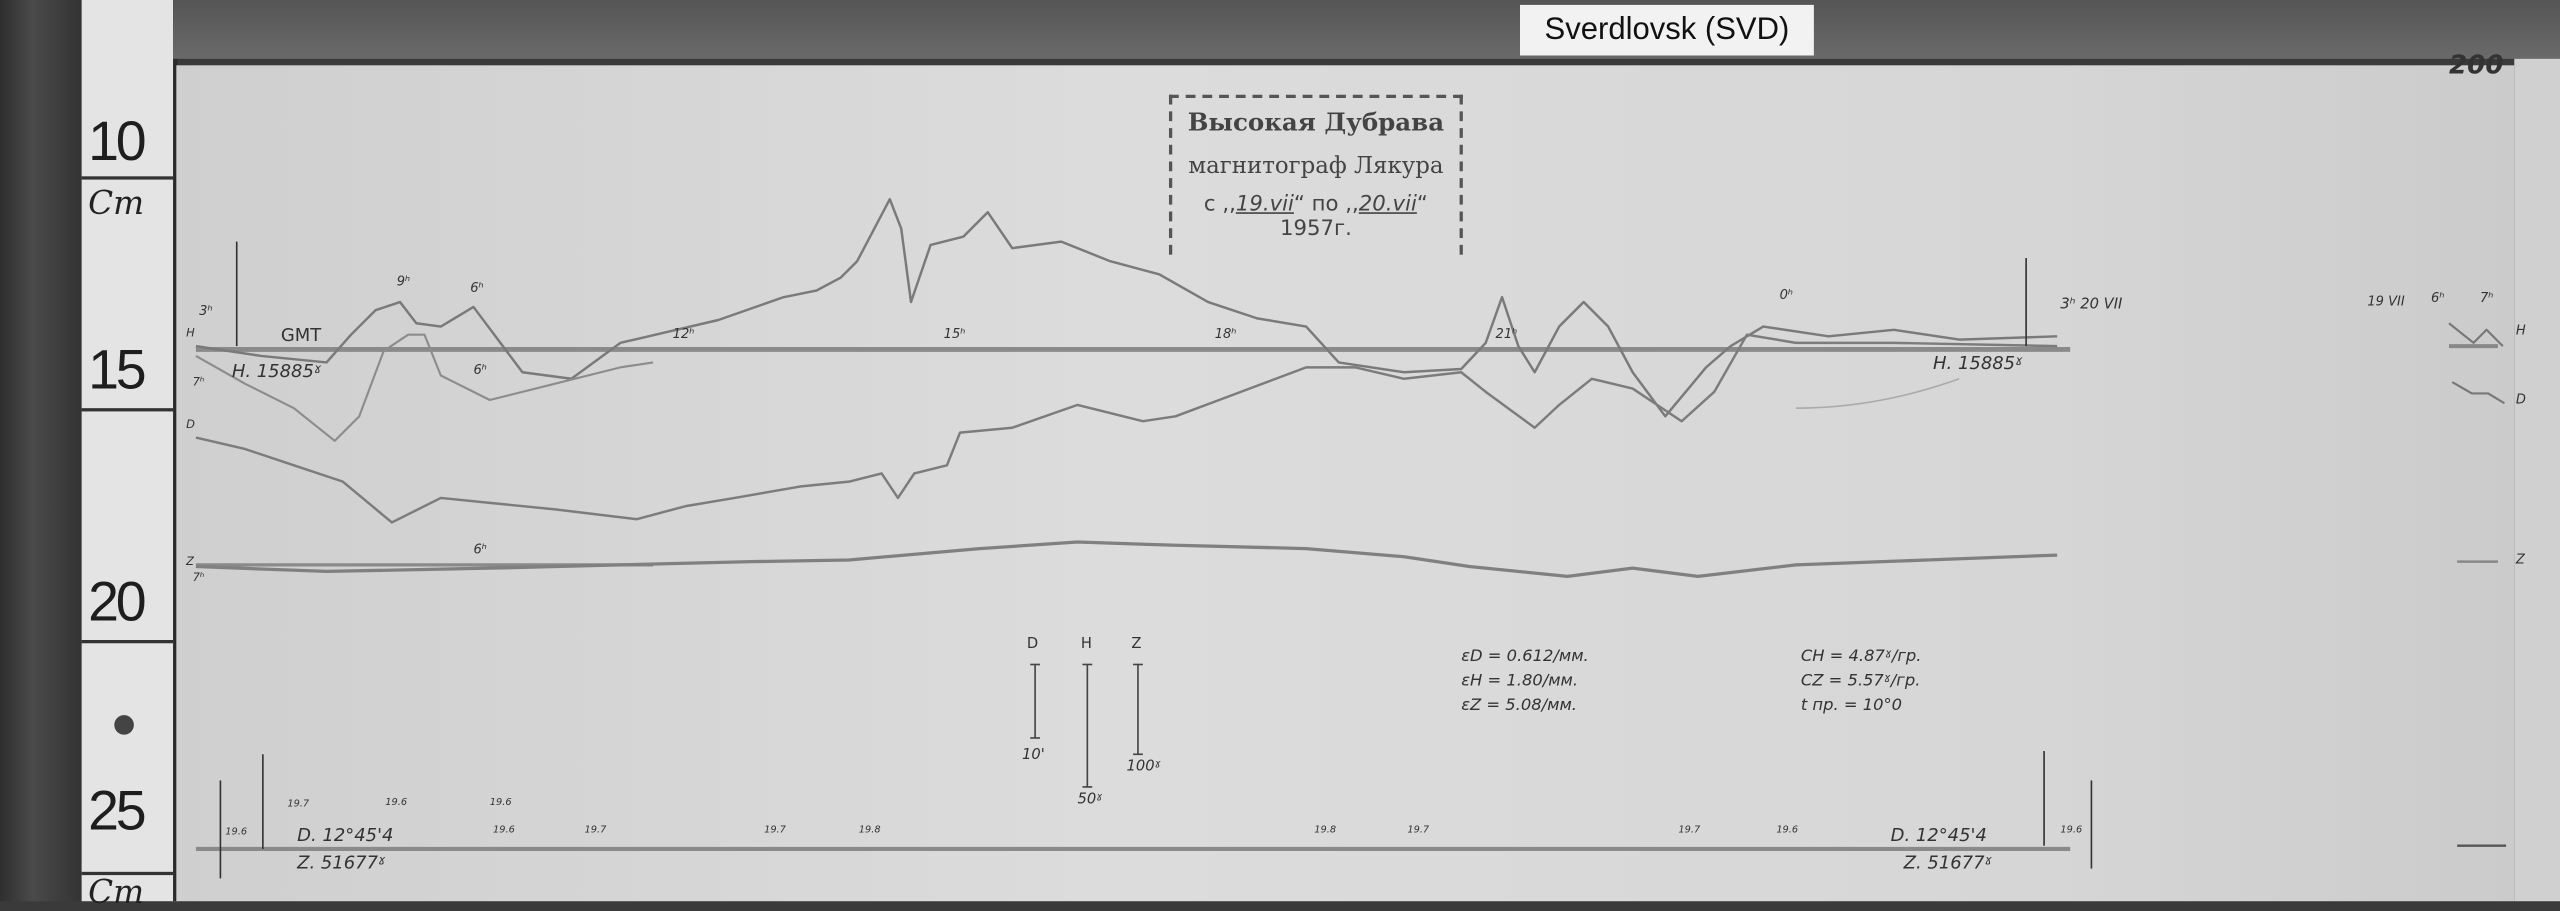  I want to click on extra-d: D, so click(2520, 399).